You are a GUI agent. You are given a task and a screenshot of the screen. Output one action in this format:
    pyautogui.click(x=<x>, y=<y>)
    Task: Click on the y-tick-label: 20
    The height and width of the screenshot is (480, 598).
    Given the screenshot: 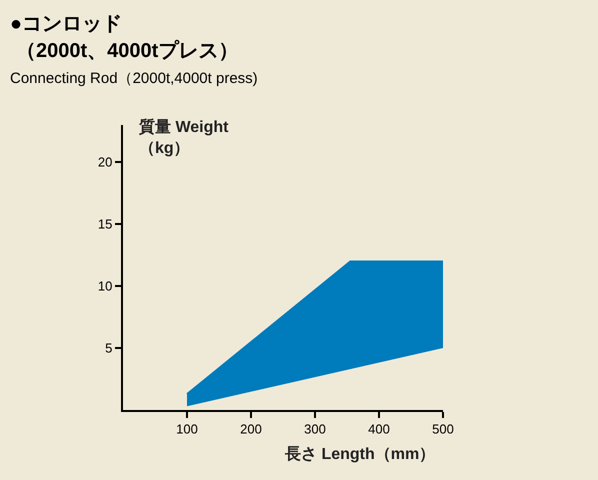 What is the action you would take?
    pyautogui.click(x=105, y=162)
    